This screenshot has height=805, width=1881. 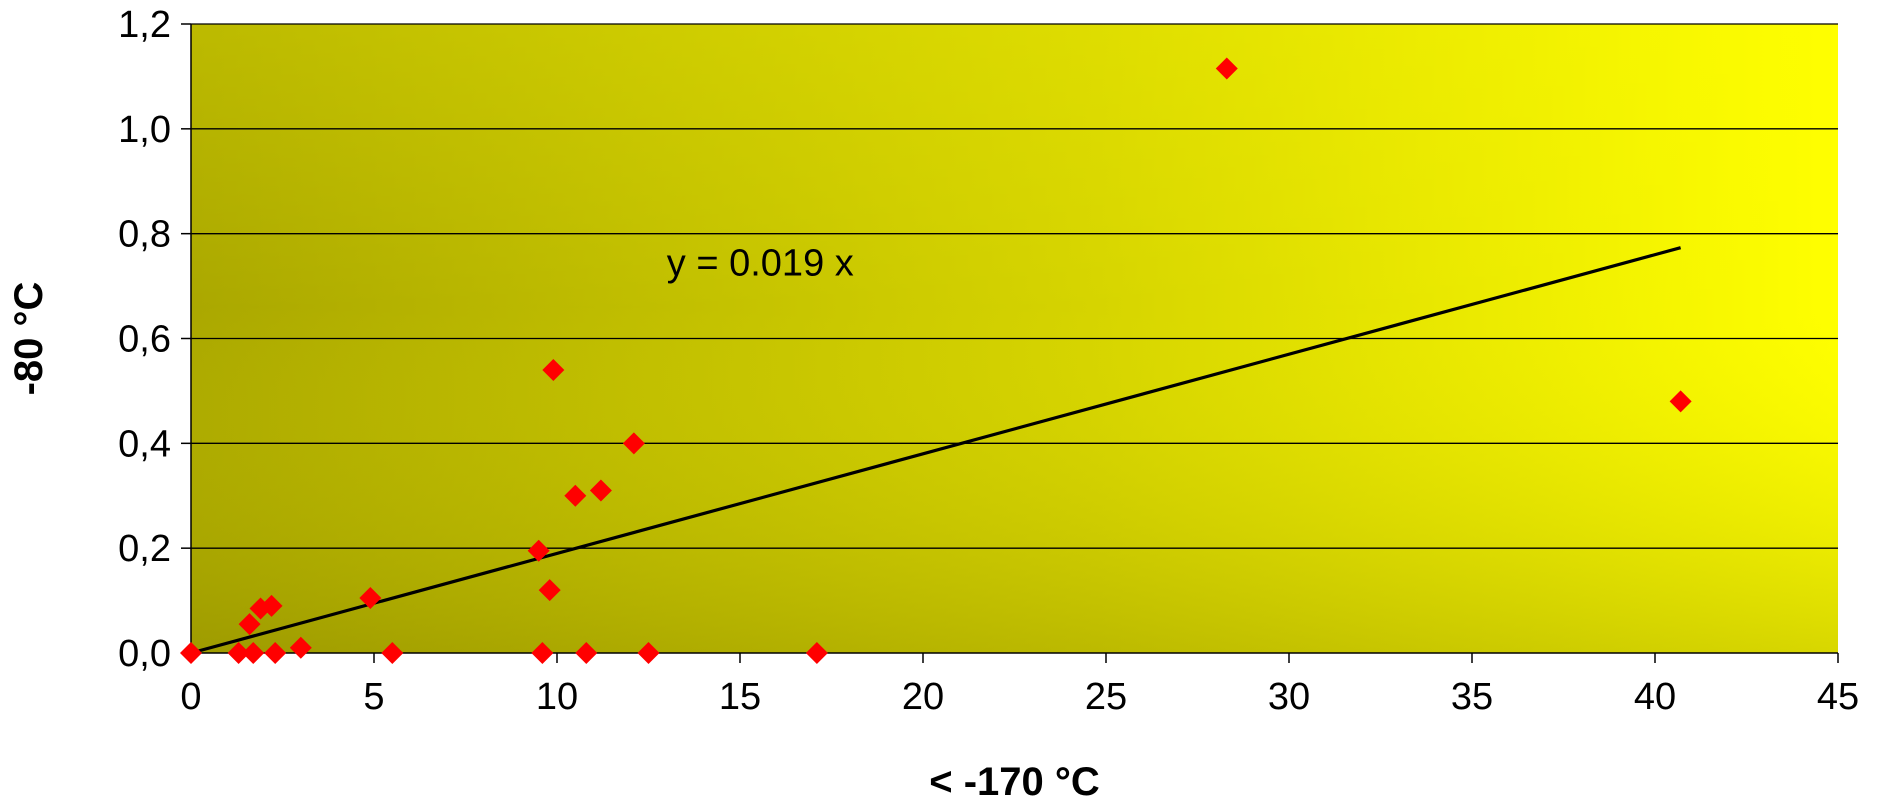 What do you see at coordinates (144, 654) in the screenshot?
I see `y-tick-label: 0,0` at bounding box center [144, 654].